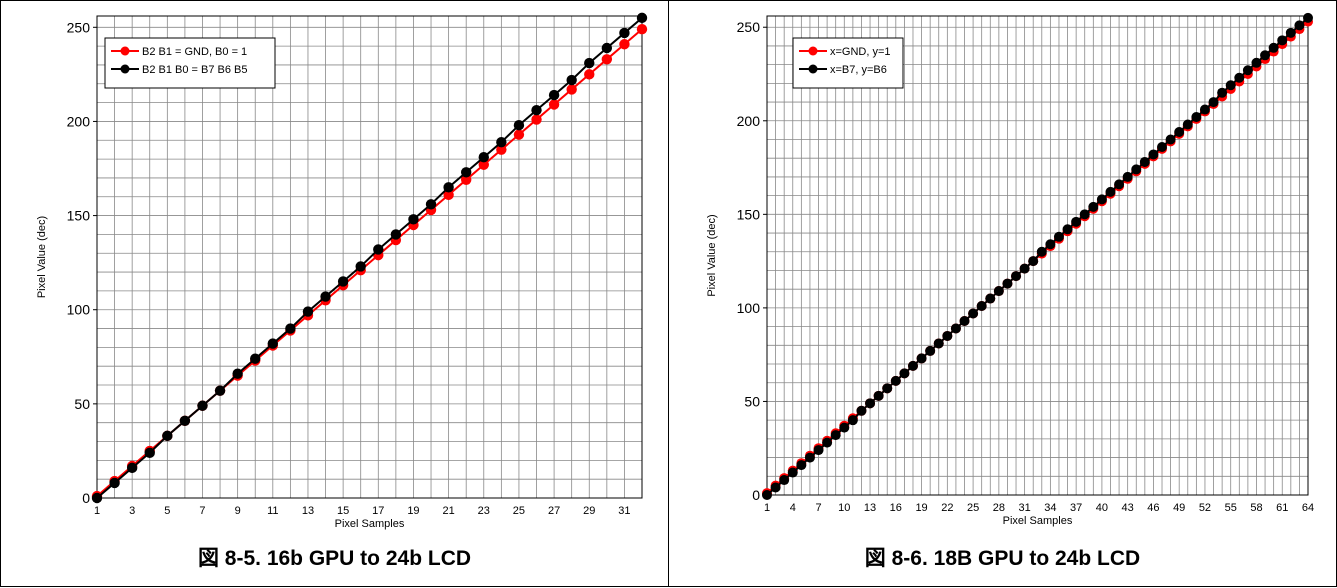 The image size is (1337, 588). Describe the element at coordinates (1308, 508) in the screenshot. I see `x-tick-label: 64` at that location.